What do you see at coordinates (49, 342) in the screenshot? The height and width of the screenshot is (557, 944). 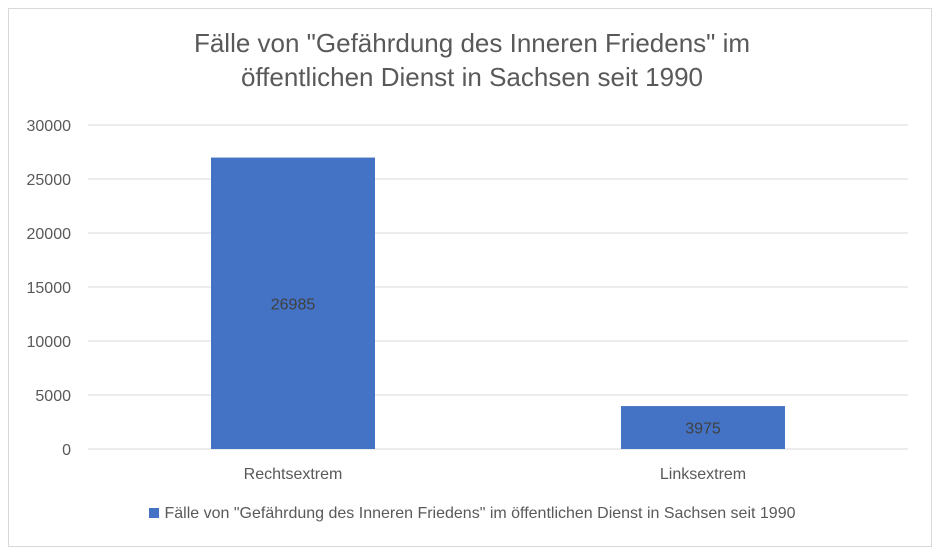 I see `y-tick-label: 10000` at bounding box center [49, 342].